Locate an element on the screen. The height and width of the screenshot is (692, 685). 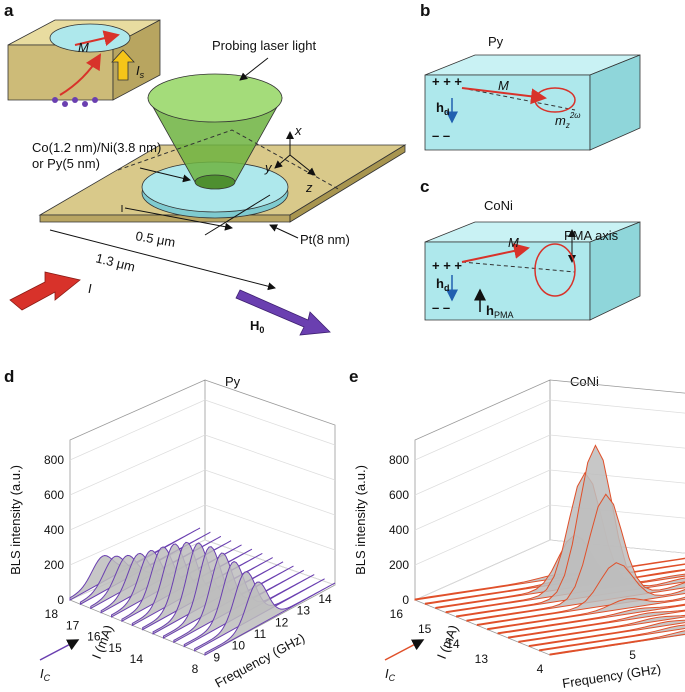
x-tick-label: 10 is located at coordinates (239, 646).